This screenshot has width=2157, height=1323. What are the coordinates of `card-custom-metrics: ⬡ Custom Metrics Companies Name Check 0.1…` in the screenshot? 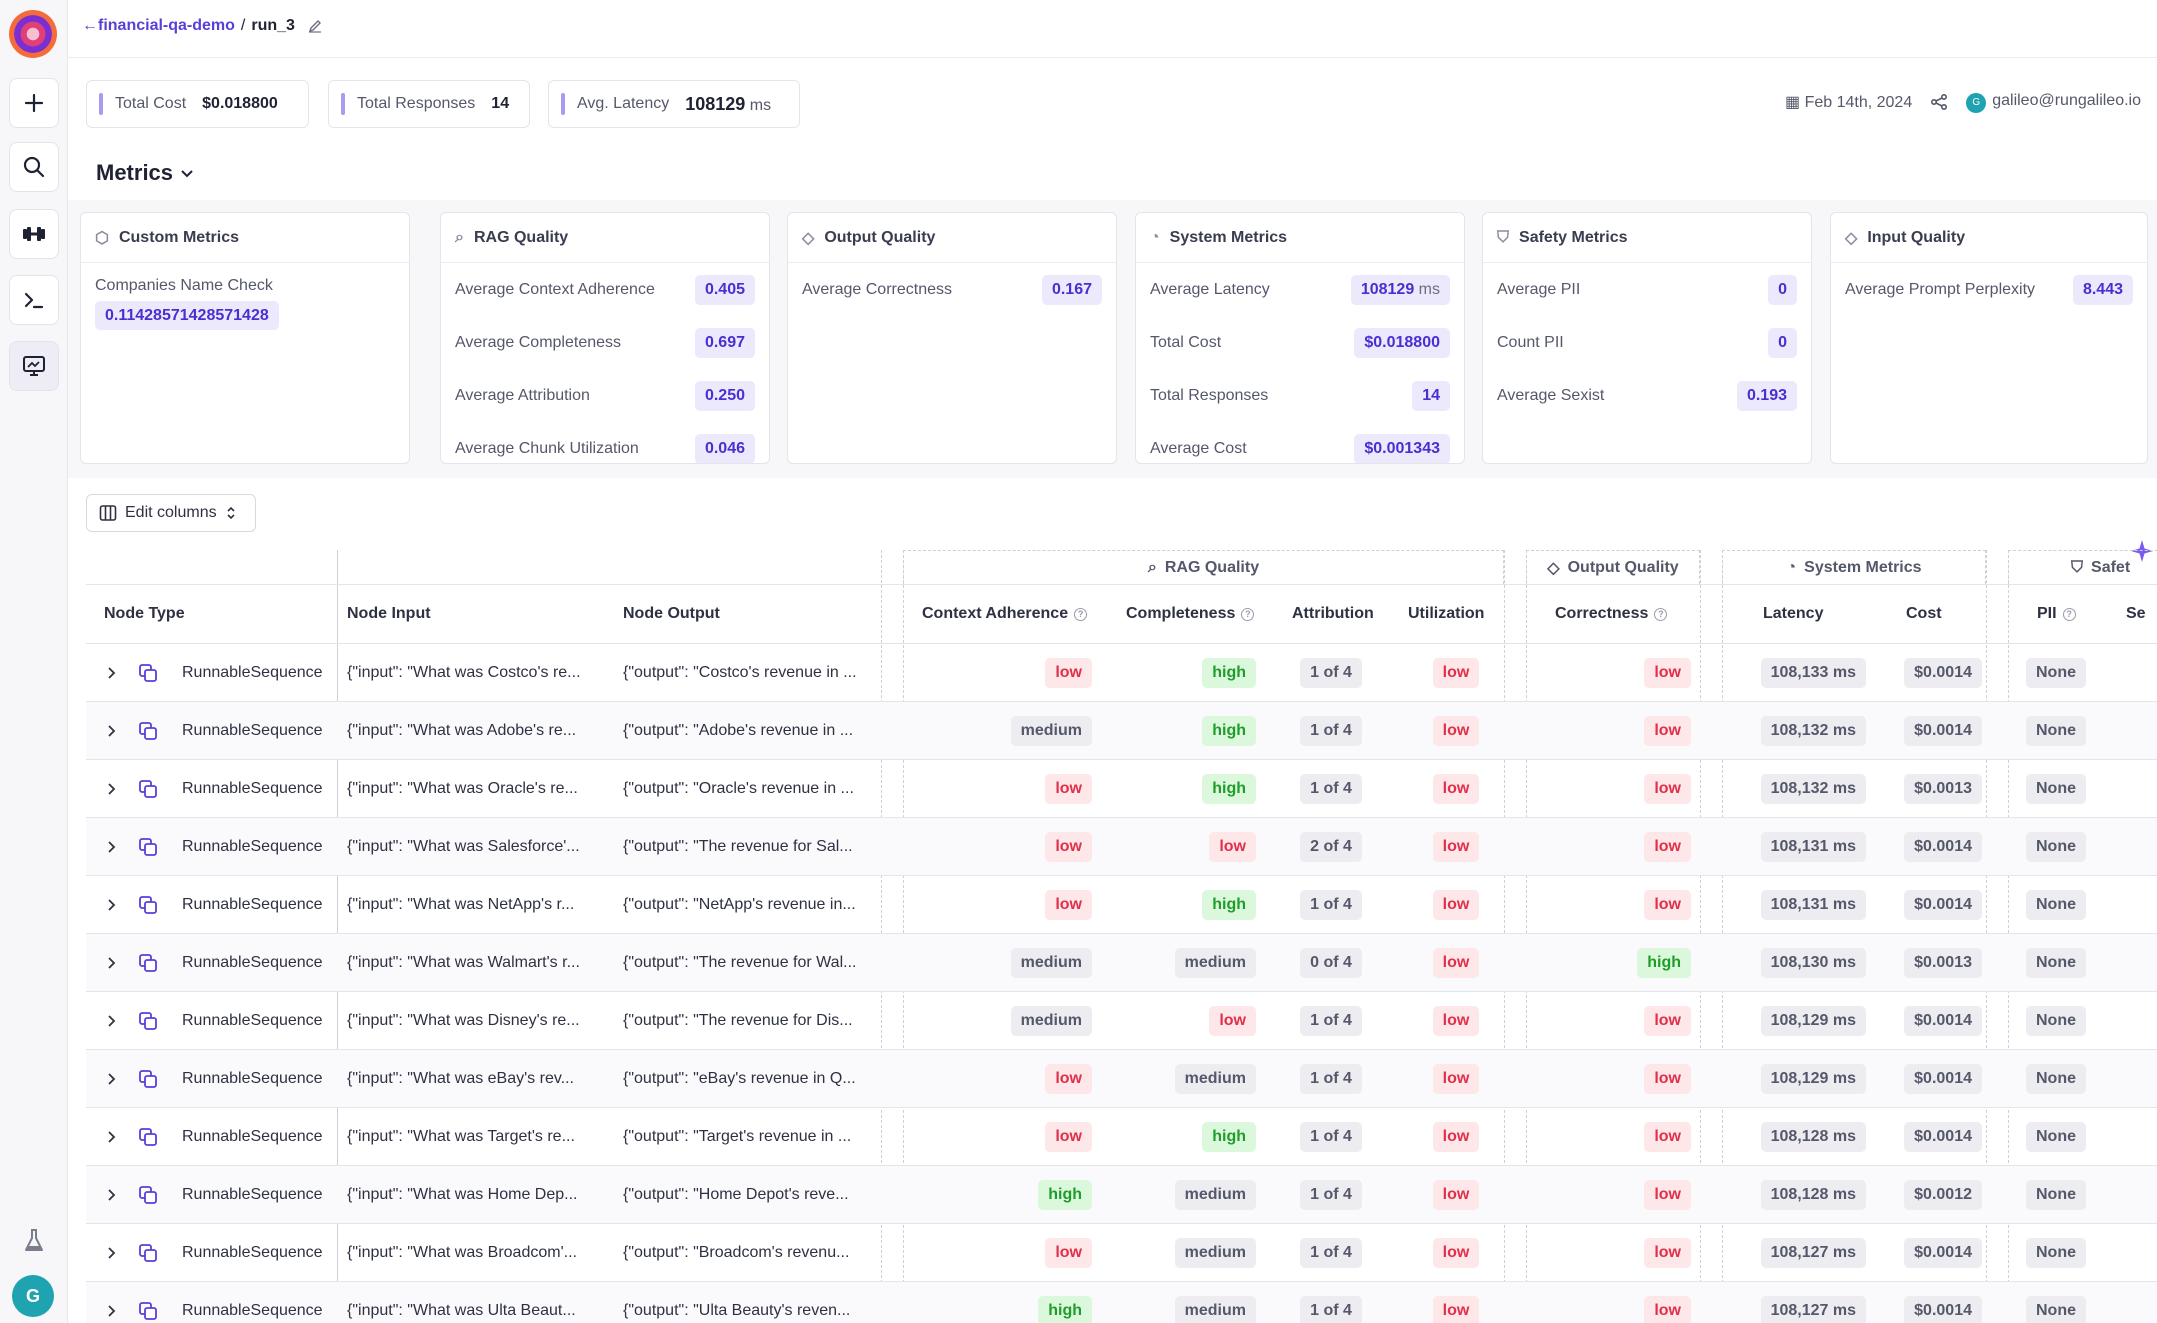 It's located at (245, 338).